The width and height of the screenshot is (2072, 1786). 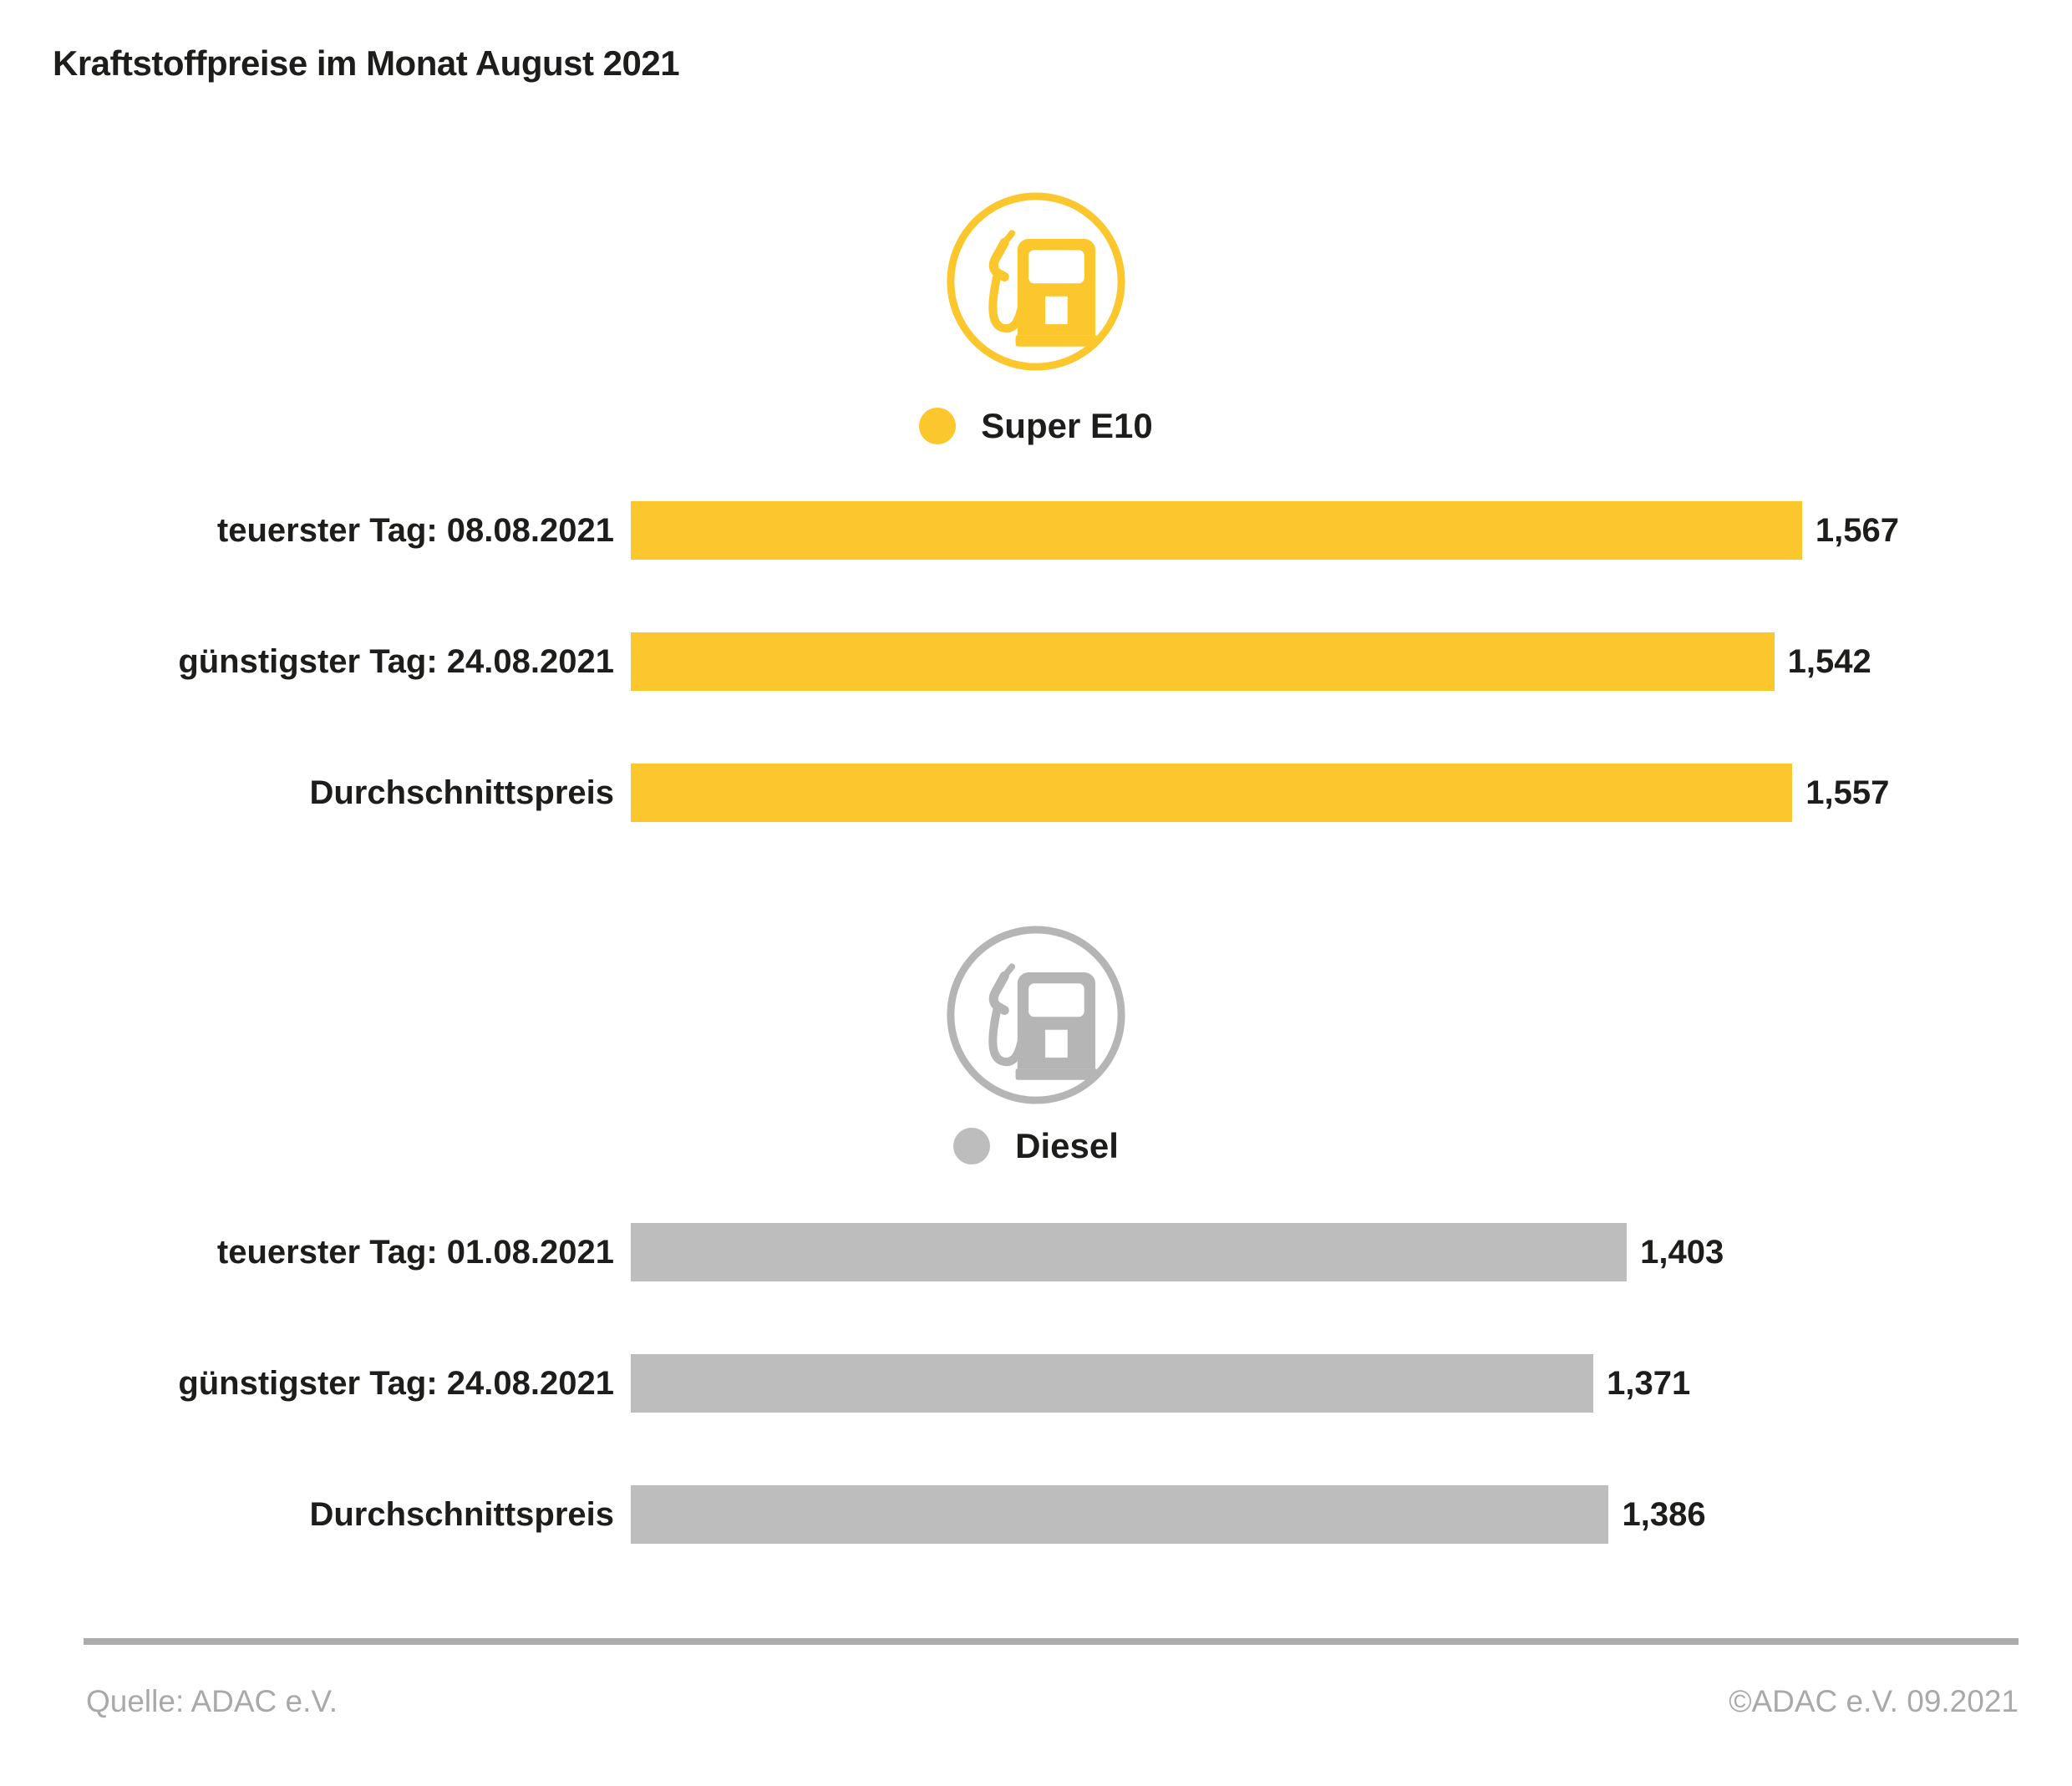 I want to click on bar-track: 1,567, so click(x=1326, y=530).